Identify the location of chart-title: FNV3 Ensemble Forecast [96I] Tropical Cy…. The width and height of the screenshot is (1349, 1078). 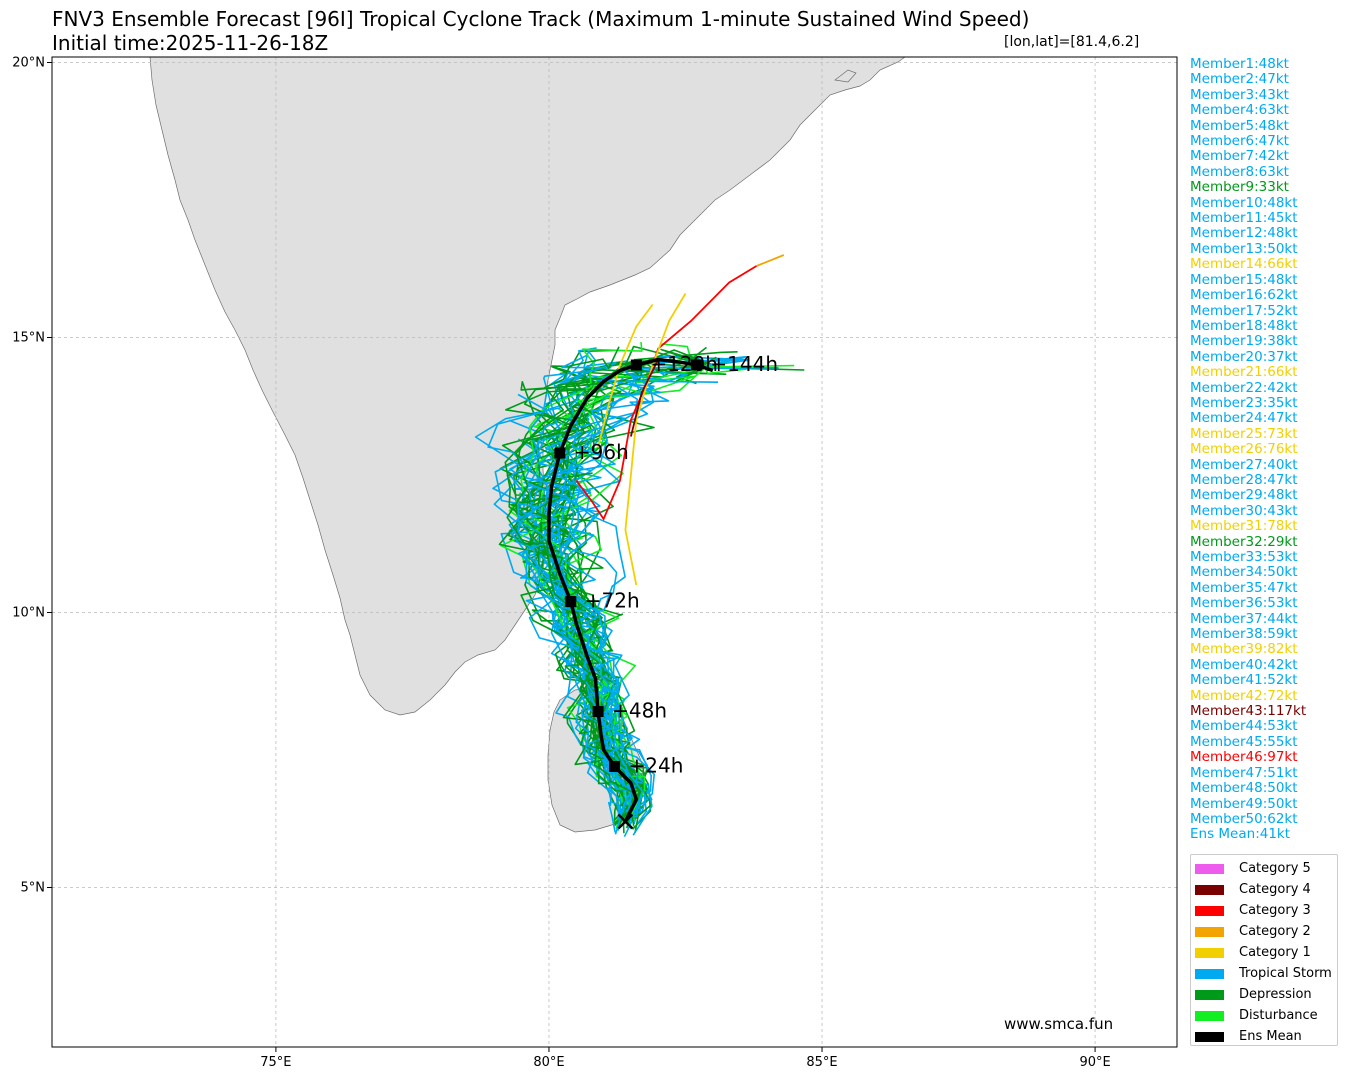
(541, 19).